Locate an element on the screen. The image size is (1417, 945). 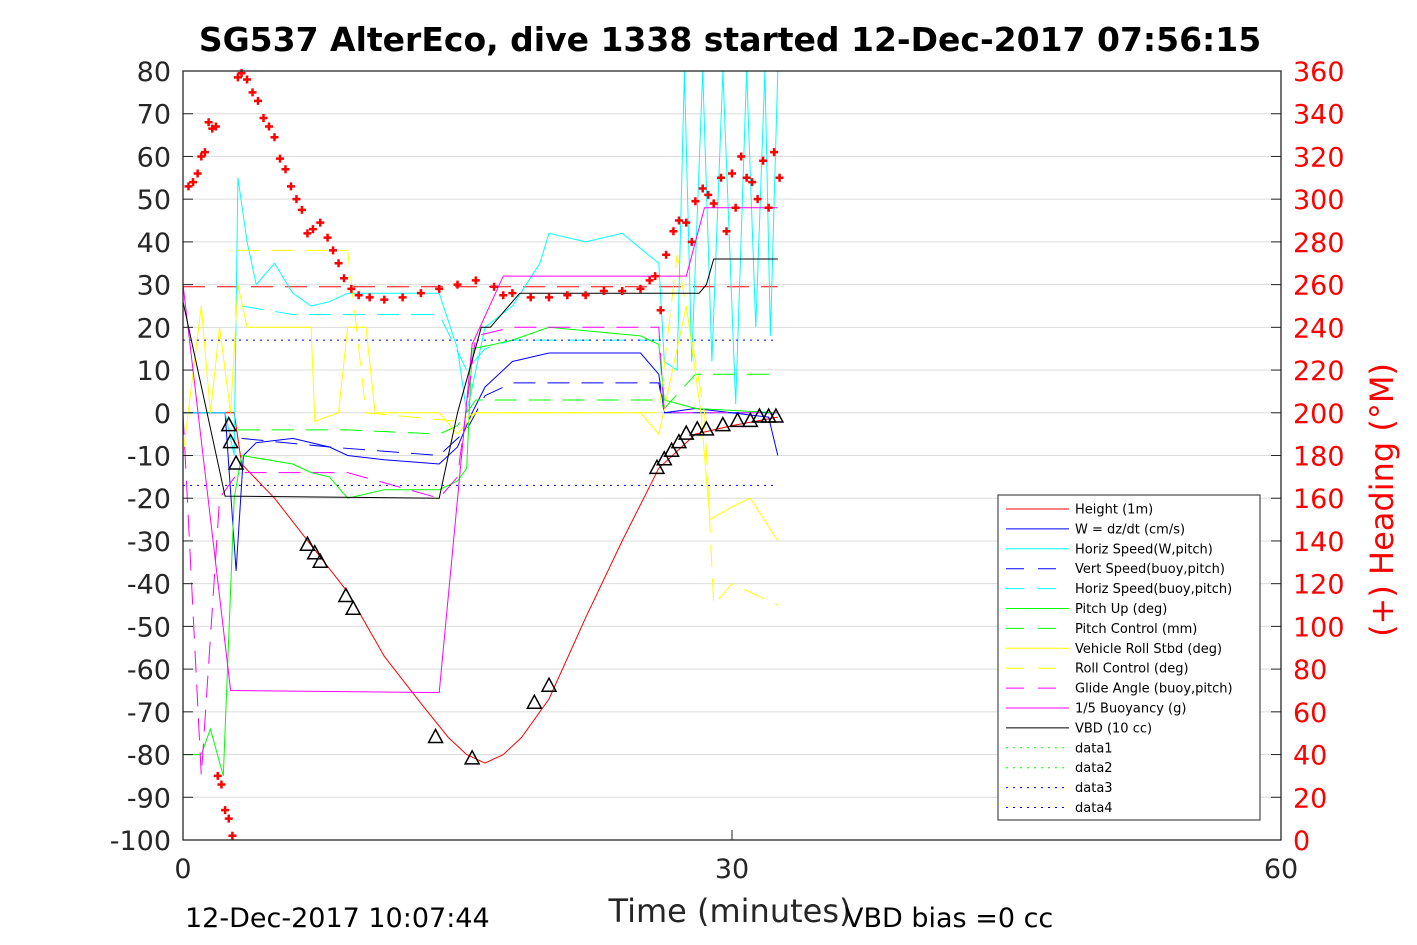
right-axis-label: (+) Heading (°M) is located at coordinates (1382, 500).